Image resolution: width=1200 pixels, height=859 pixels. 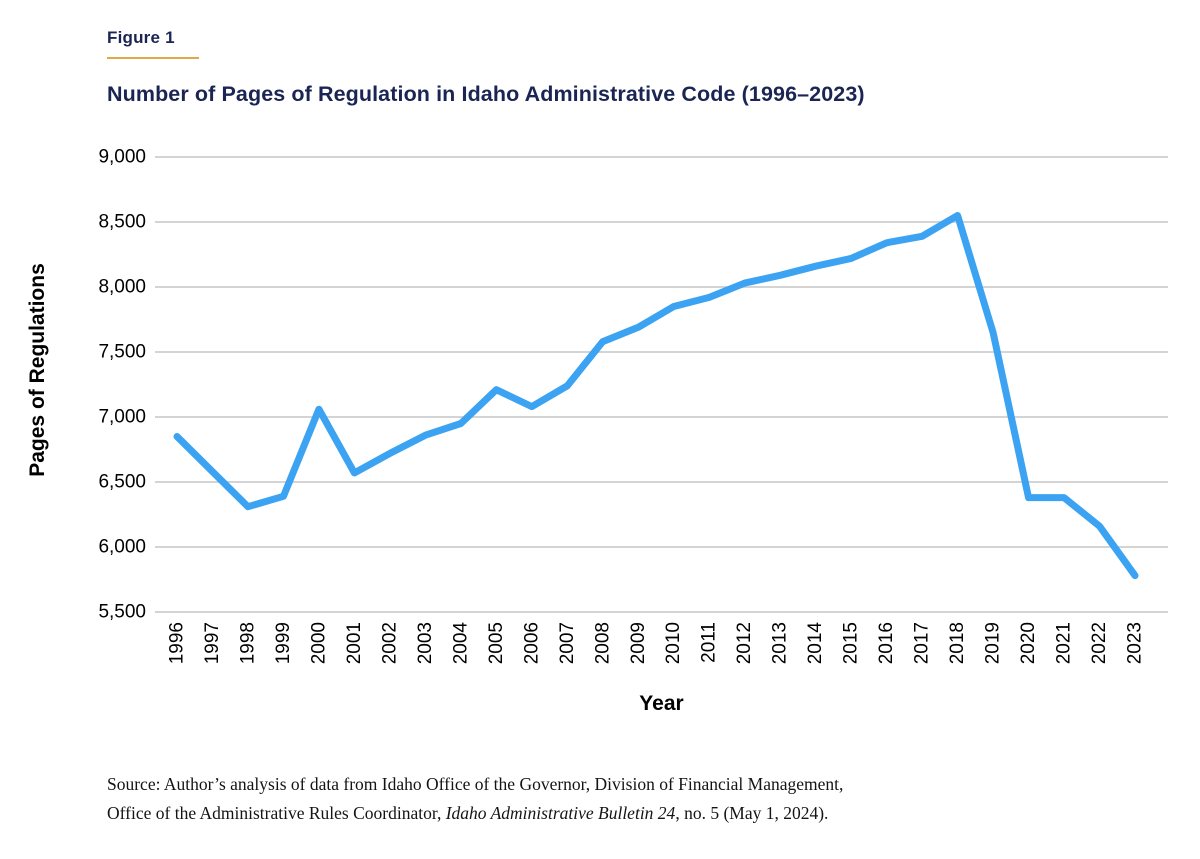 What do you see at coordinates (122, 287) in the screenshot?
I see `y-tick-label: 8,000` at bounding box center [122, 287].